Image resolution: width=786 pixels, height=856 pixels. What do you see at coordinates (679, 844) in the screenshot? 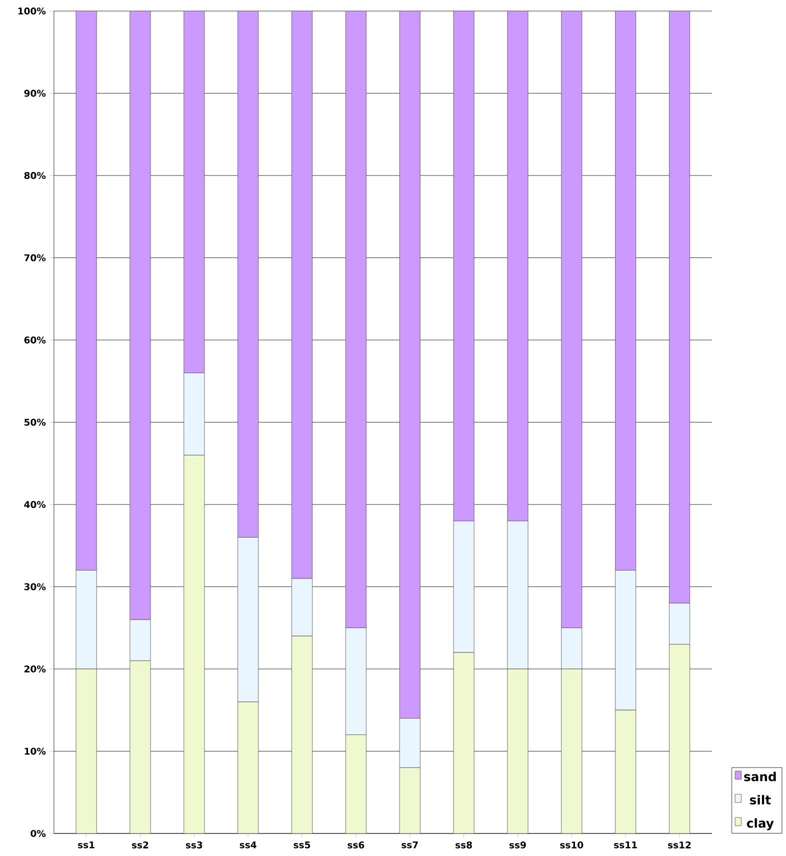
I see `x-tick-label: ss12` at bounding box center [679, 844].